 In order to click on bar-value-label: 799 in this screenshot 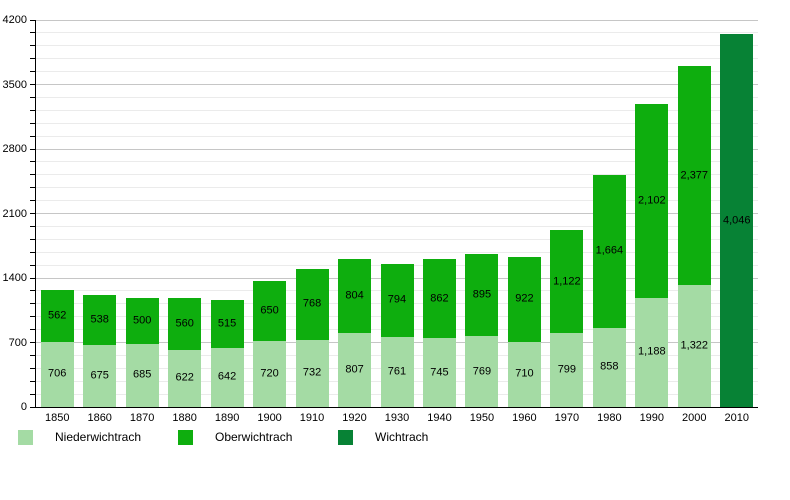, I will do `click(567, 369)`.